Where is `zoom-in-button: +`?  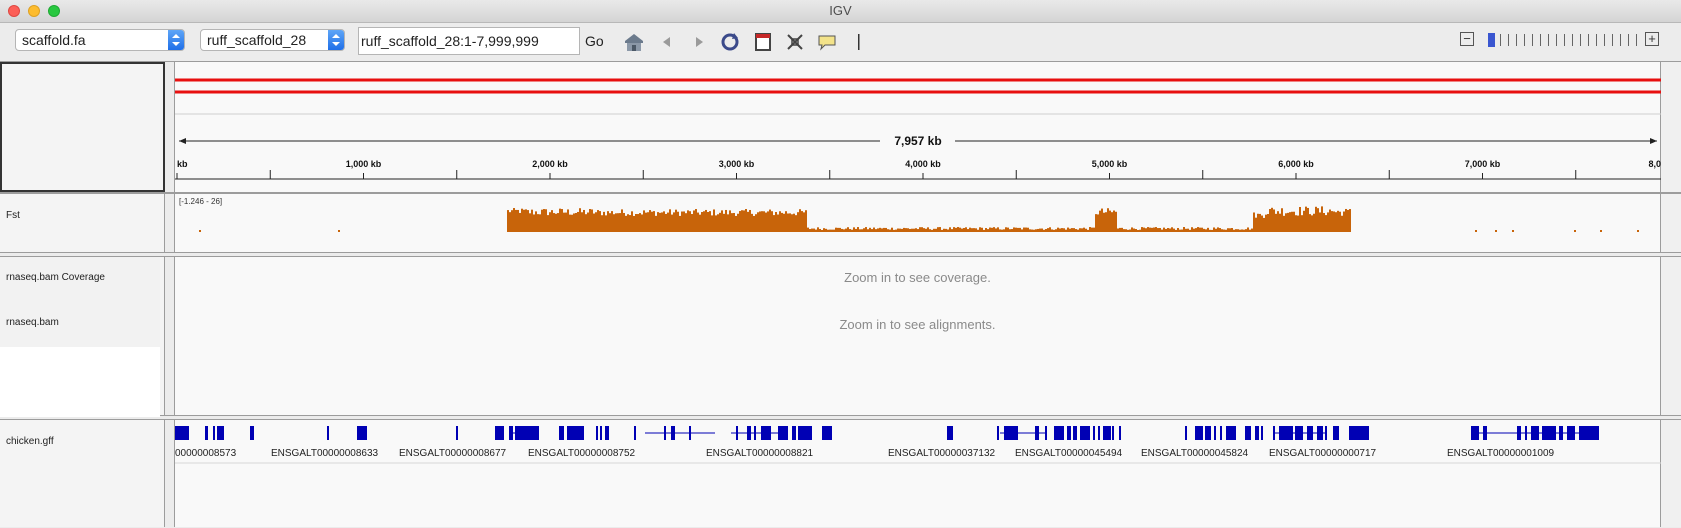
zoom-in-button: + is located at coordinates (1652, 39).